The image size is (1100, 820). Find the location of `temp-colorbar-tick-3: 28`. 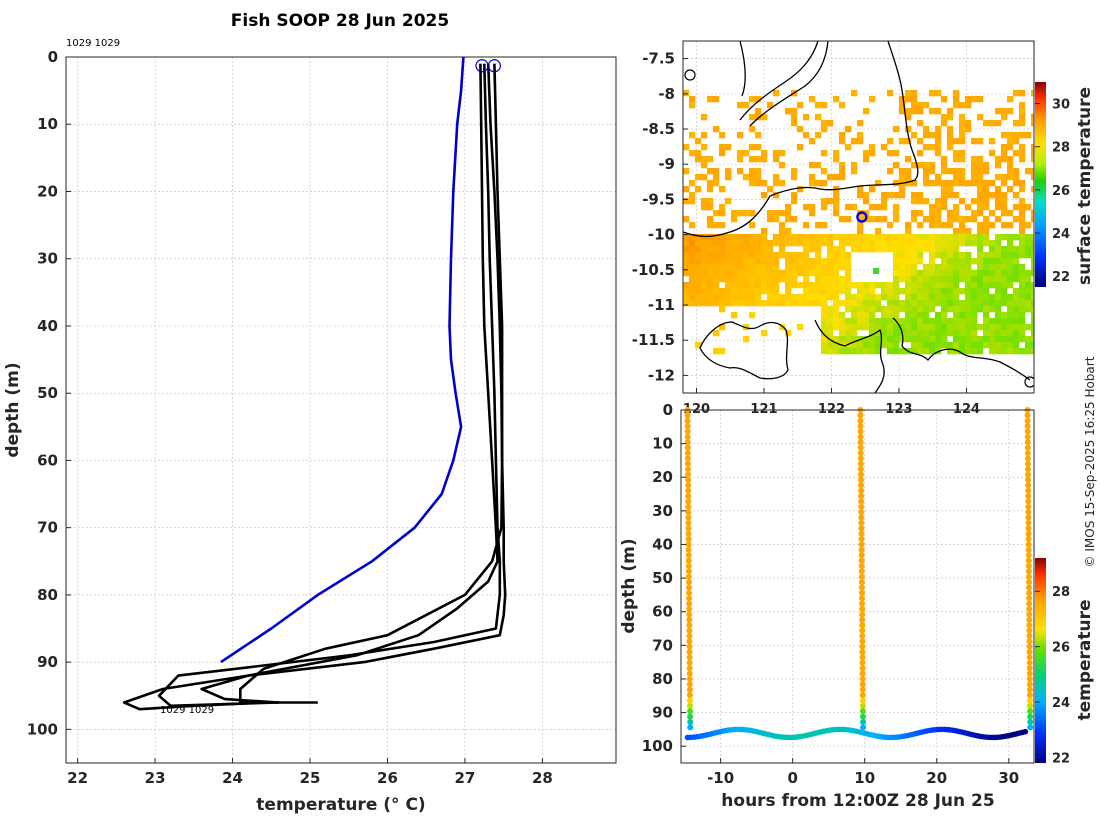

temp-colorbar-tick-3: 28 is located at coordinates (1061, 592).